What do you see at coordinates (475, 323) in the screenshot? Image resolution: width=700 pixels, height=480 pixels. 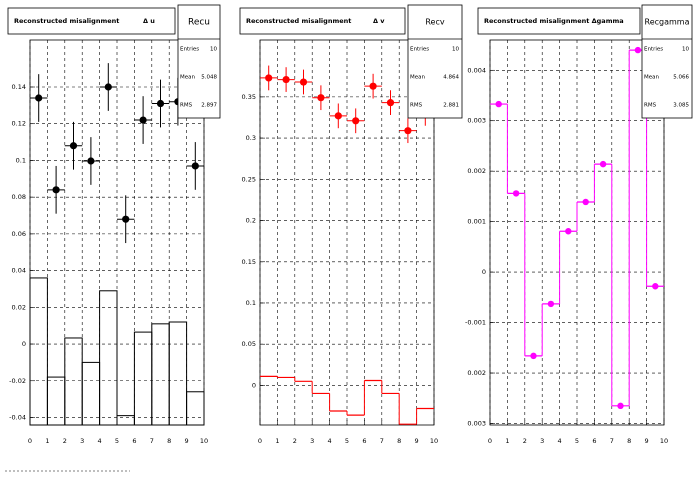 I see `y-tick-label: -0.001` at bounding box center [475, 323].